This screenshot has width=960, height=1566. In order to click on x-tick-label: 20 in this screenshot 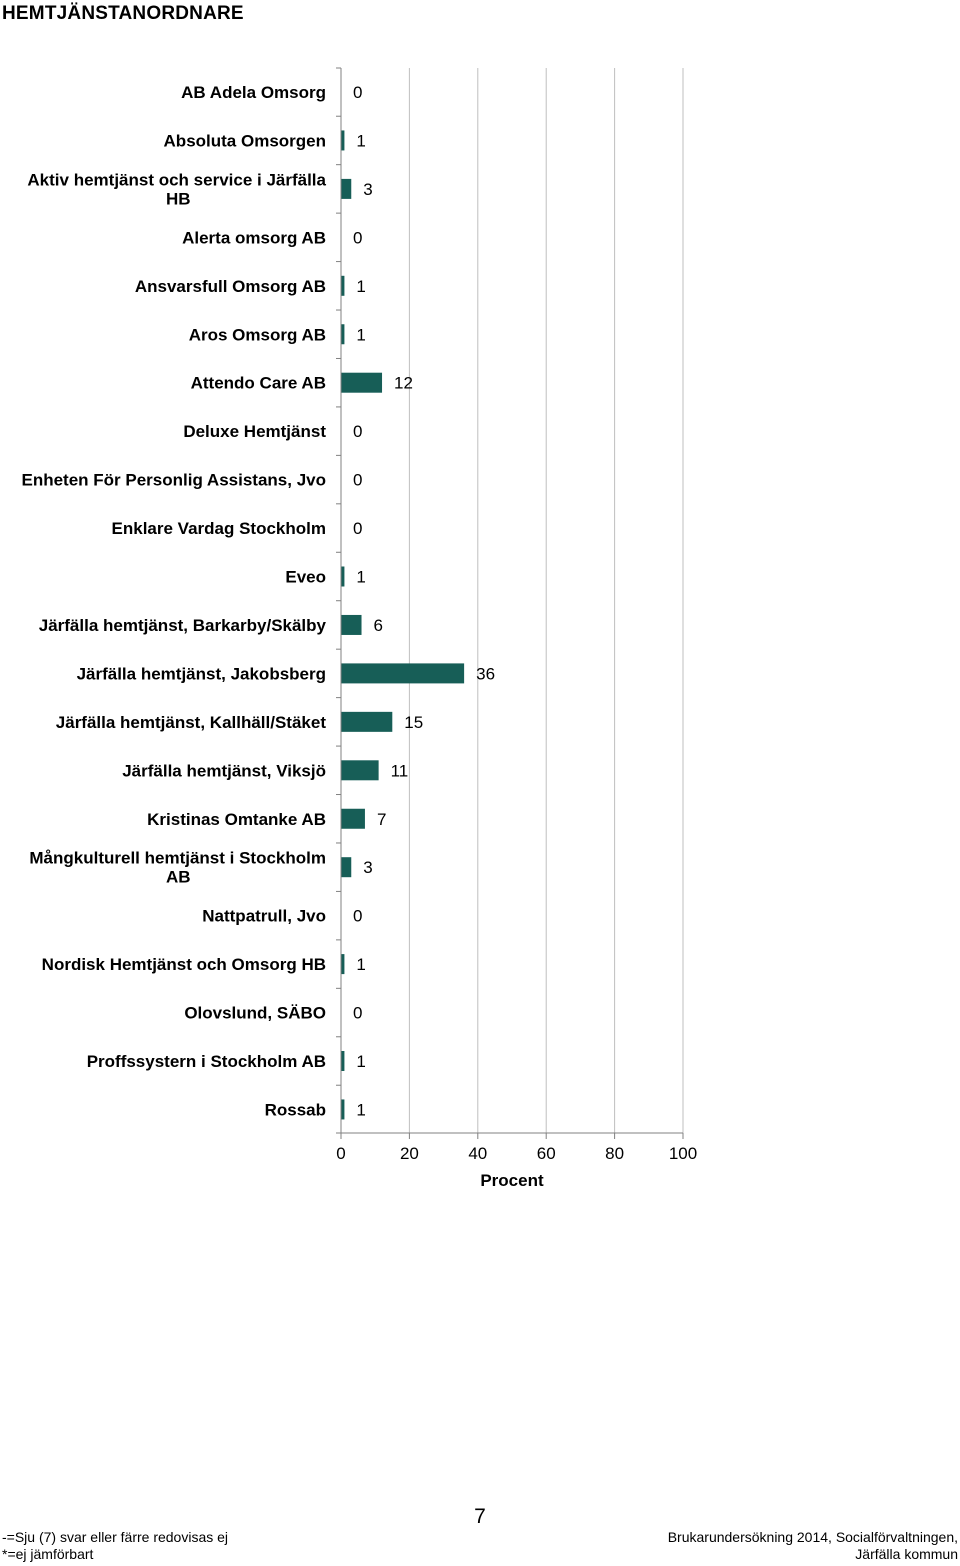, I will do `click(409, 1153)`.